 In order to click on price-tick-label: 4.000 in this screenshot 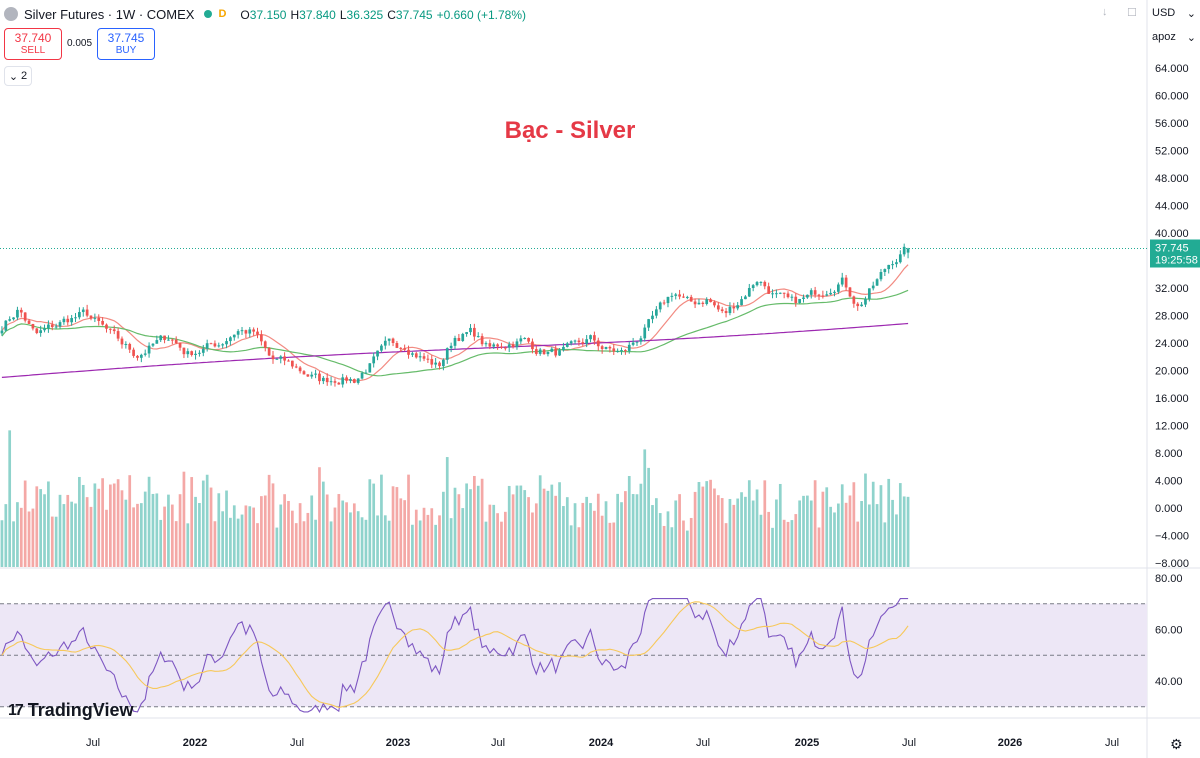, I will do `click(1169, 482)`.